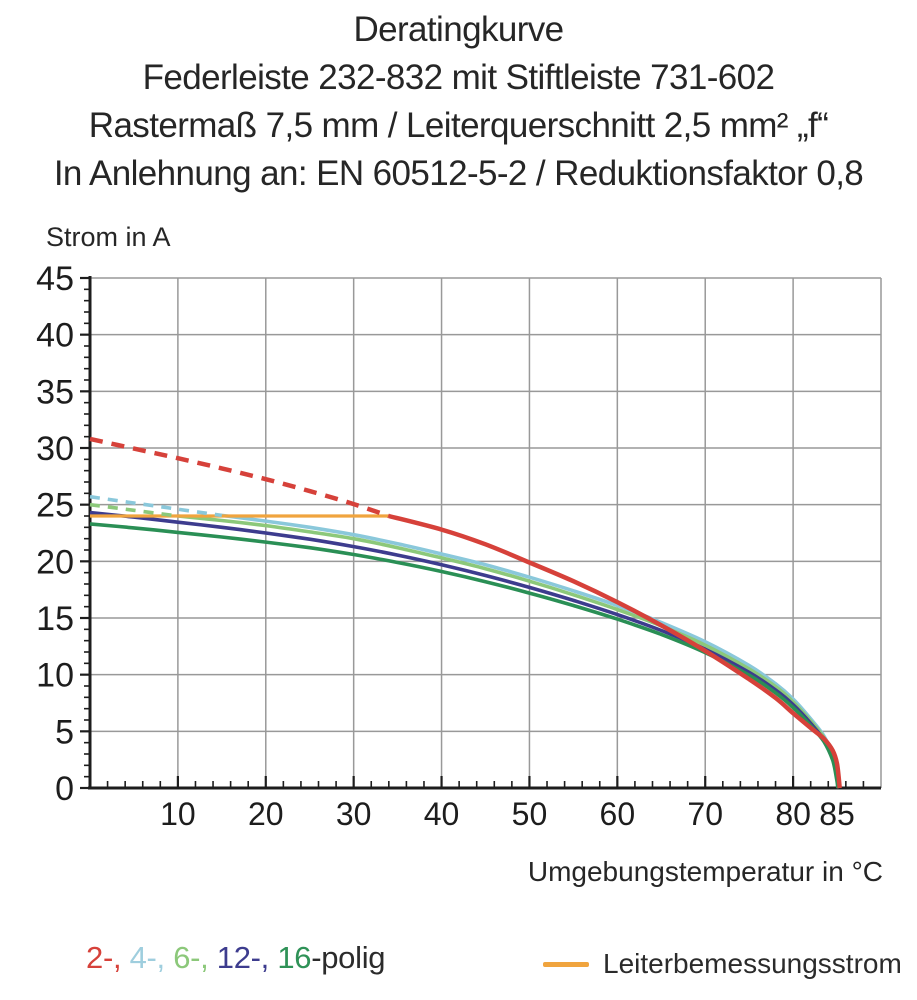 The image size is (917, 1000). Describe the element at coordinates (705, 814) in the screenshot. I see `x-tick-label: 70` at that location.